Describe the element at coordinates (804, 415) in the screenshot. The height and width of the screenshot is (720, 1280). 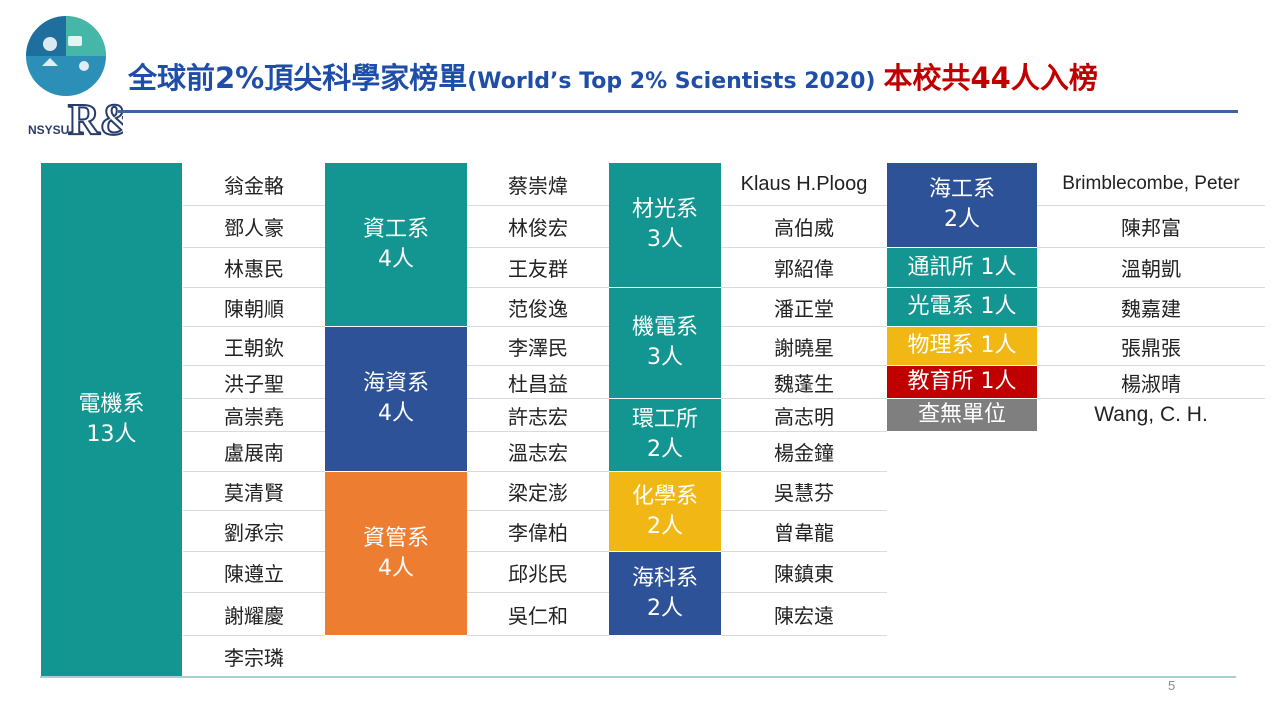
I see `name-cell: 高志明` at that location.